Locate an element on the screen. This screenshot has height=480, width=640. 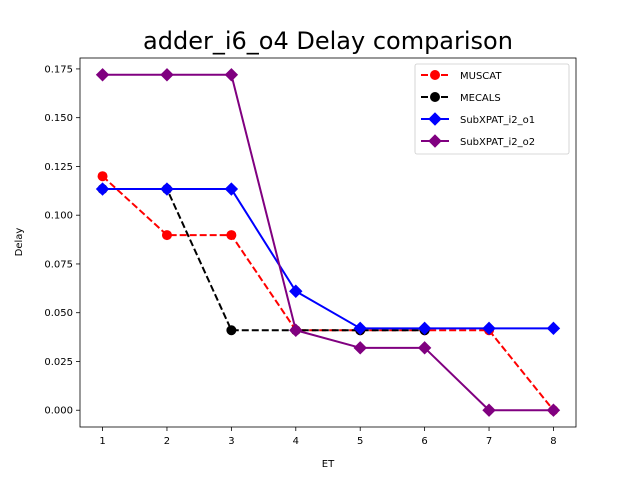
y-tick-label: 0.150 is located at coordinates (58, 118).